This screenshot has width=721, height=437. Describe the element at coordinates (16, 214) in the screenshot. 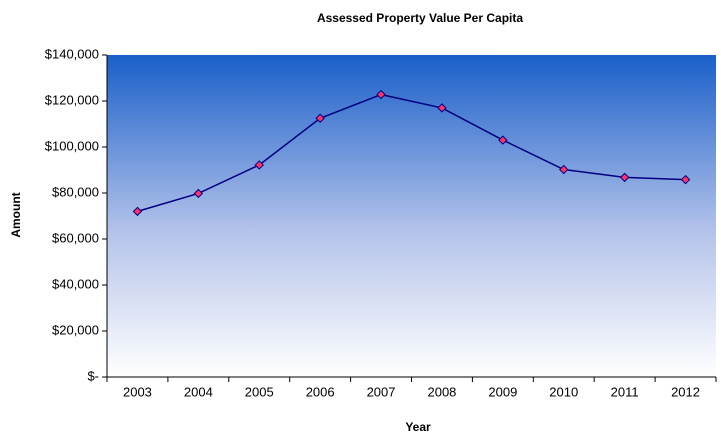

I see `y-axis-label: Amount` at that location.